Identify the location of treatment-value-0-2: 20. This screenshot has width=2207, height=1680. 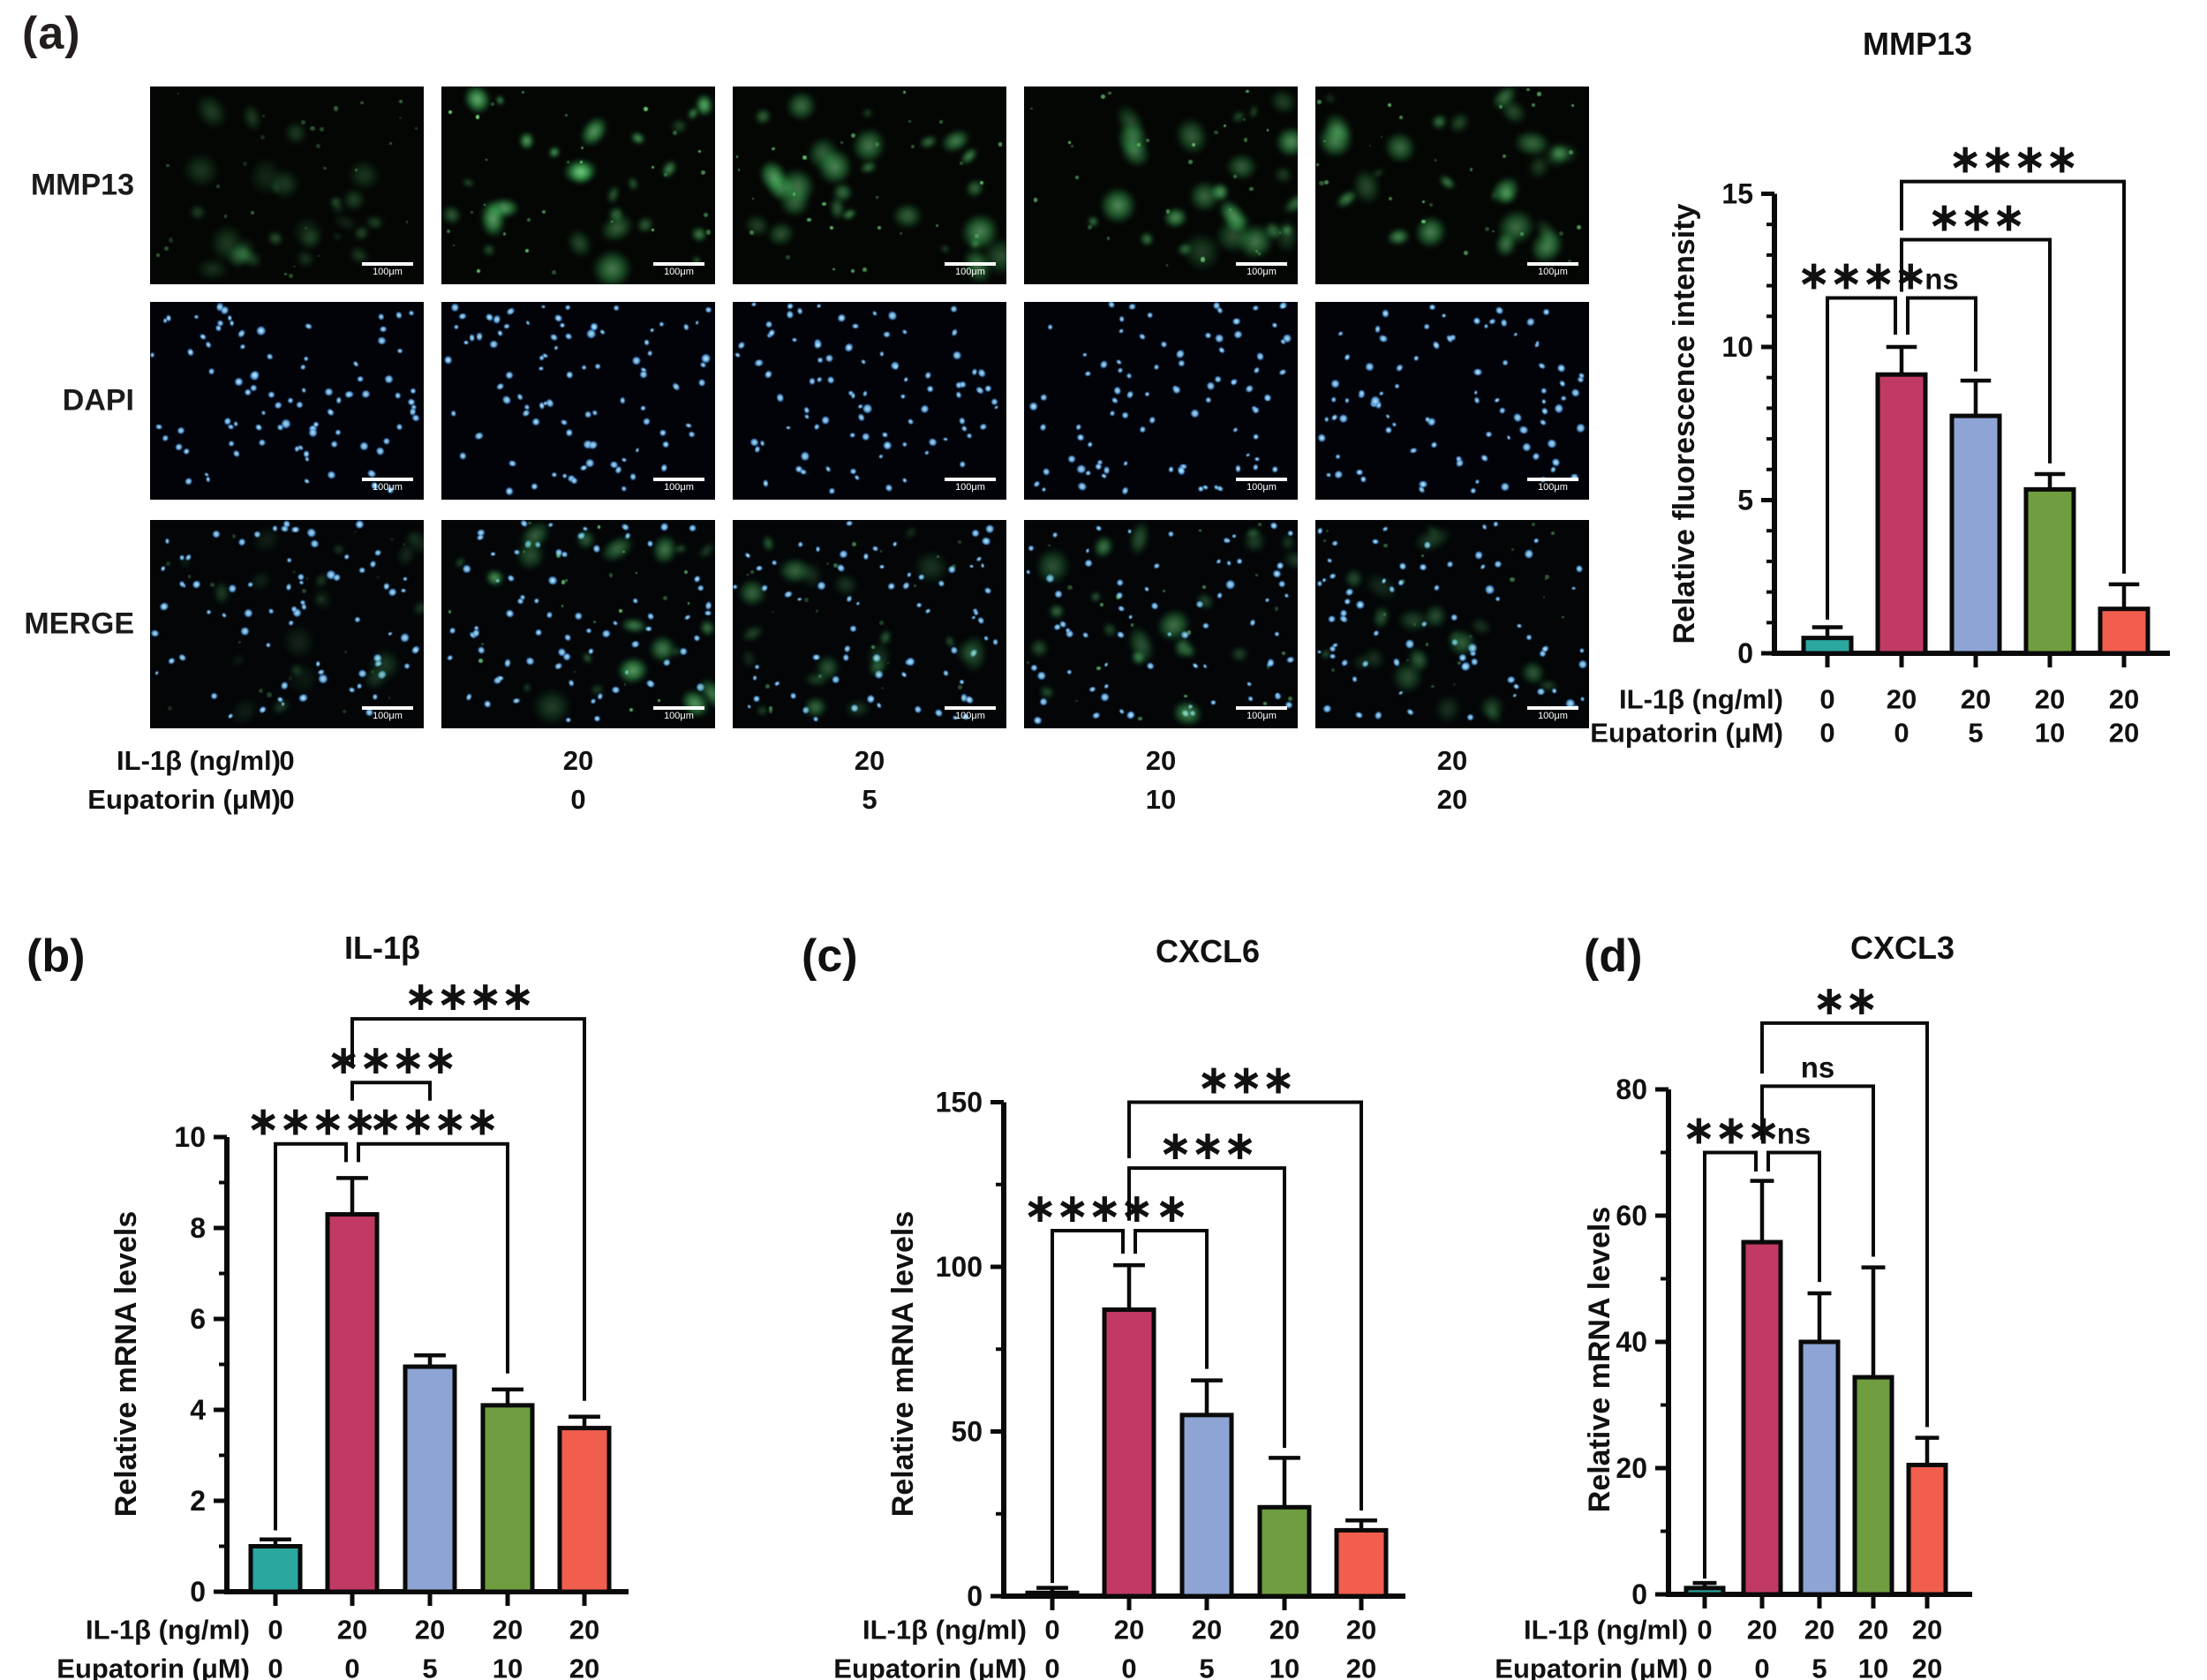
(870, 760).